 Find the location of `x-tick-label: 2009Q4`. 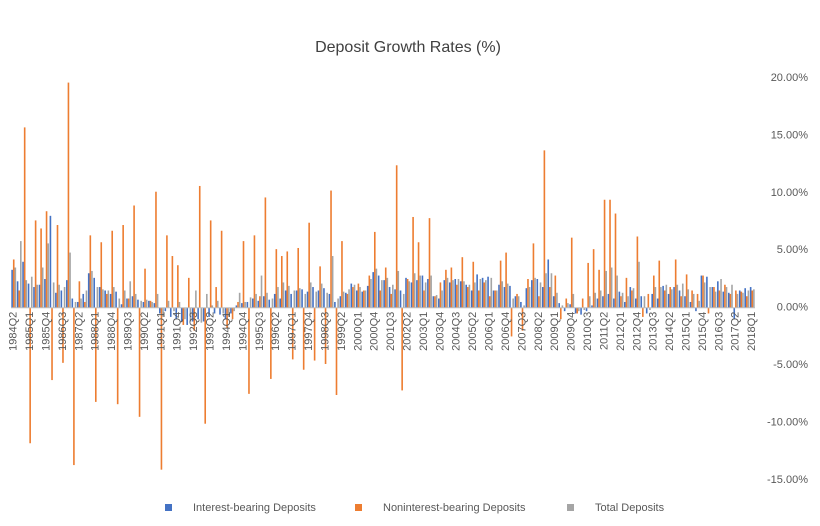

x-tick-label: 2009Q4 is located at coordinates (572, 331).